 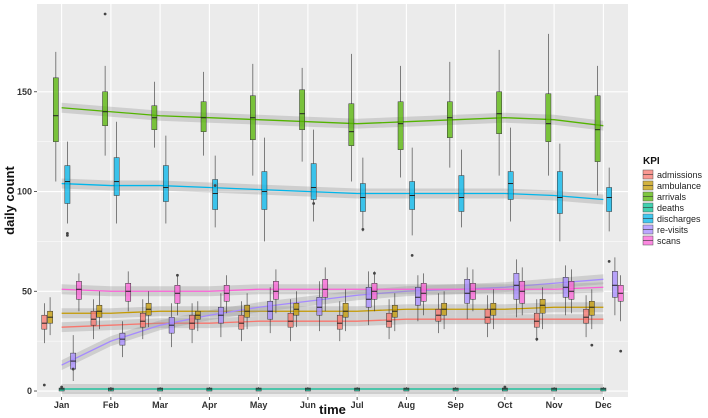 What do you see at coordinates (412, 191) in the screenshot?
I see `box-discharges-Aug` at bounding box center [412, 191].